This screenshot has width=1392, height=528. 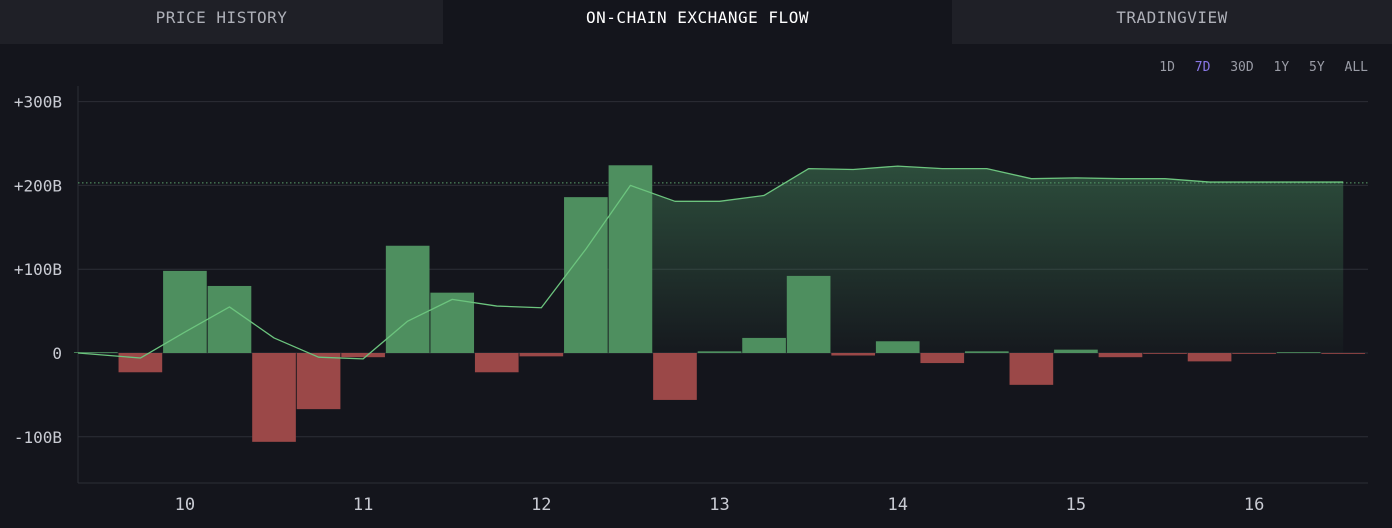 I want to click on y-tick-label: +100B, so click(x=38, y=269).